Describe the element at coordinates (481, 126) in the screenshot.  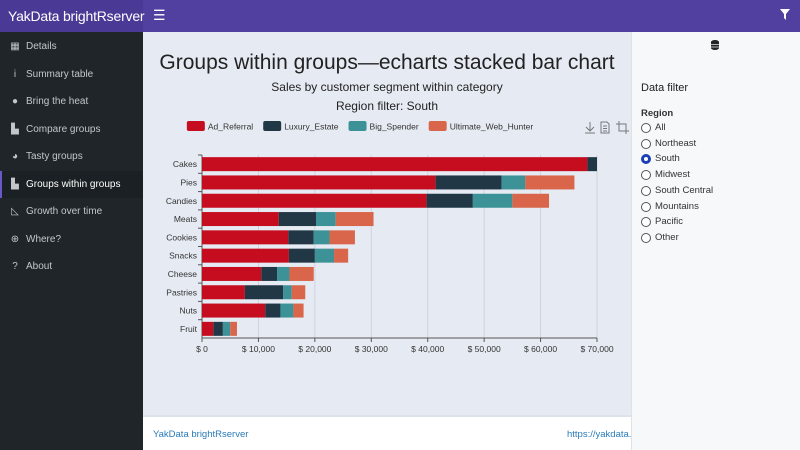
I see `legend-item-ultimate_web_hunter: Ultimate_Web_Hunter` at that location.